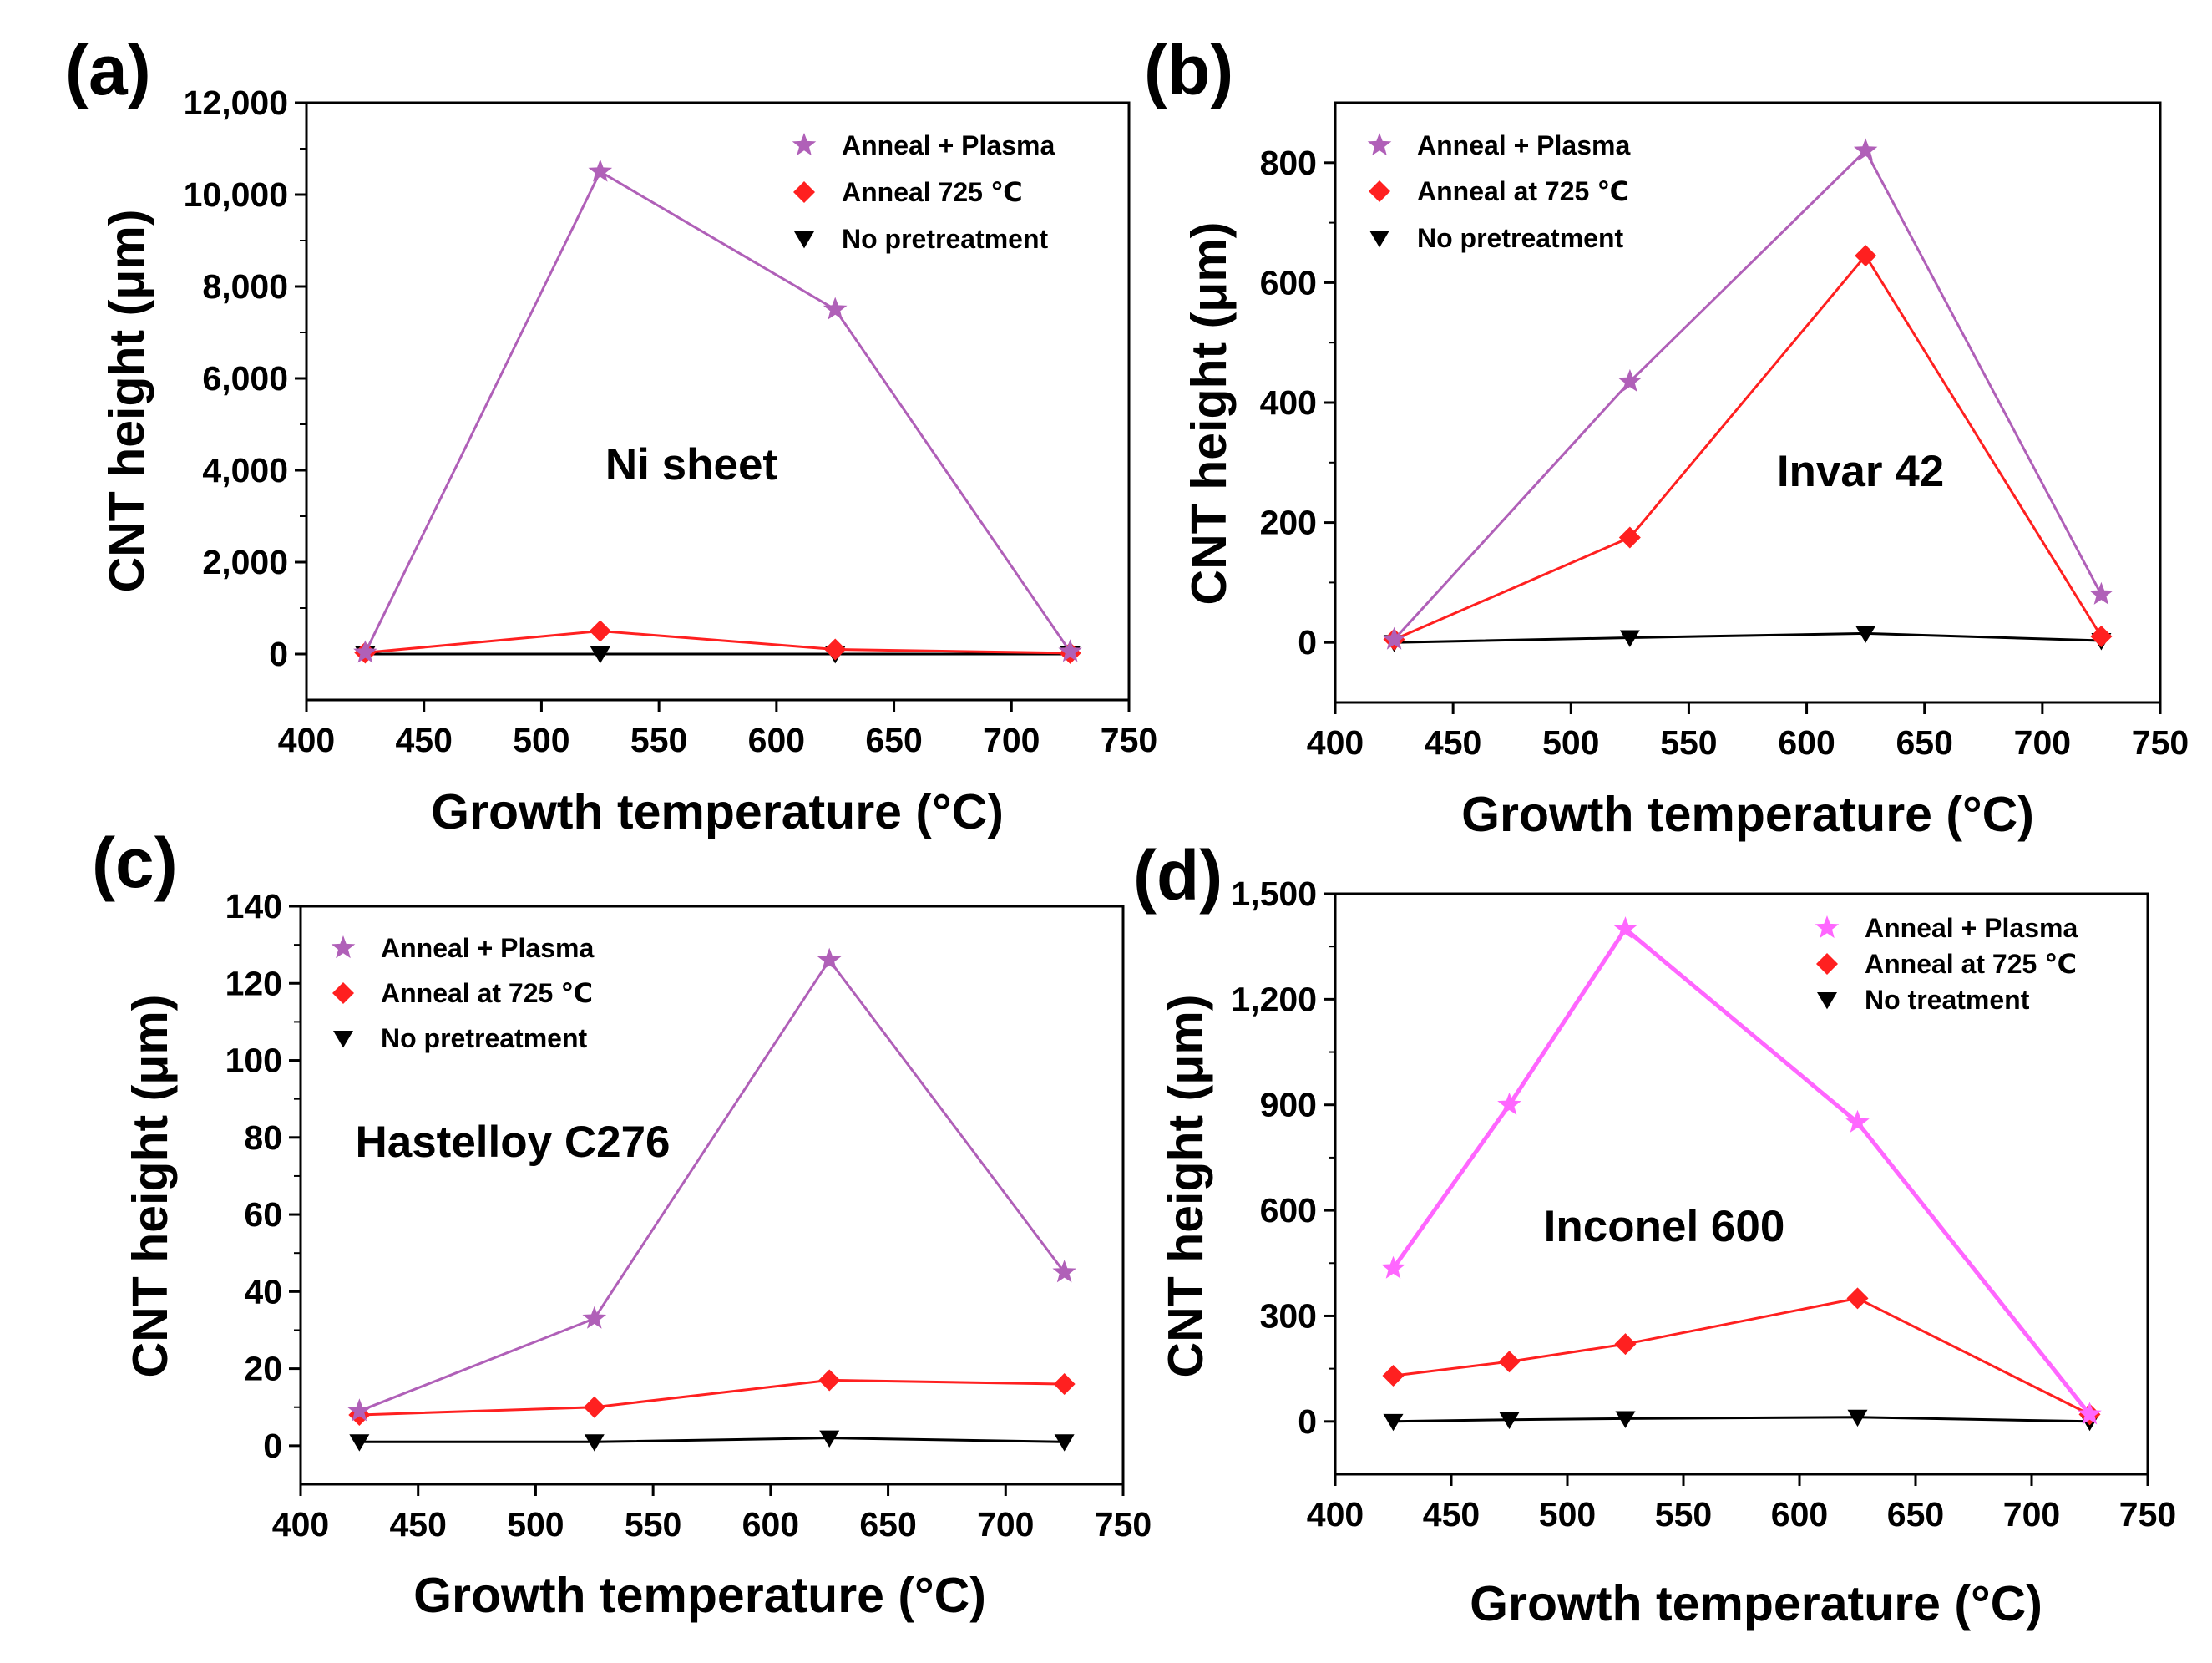 The image size is (2212, 1663). I want to click on y-tick-label: 800, so click(1288, 163).